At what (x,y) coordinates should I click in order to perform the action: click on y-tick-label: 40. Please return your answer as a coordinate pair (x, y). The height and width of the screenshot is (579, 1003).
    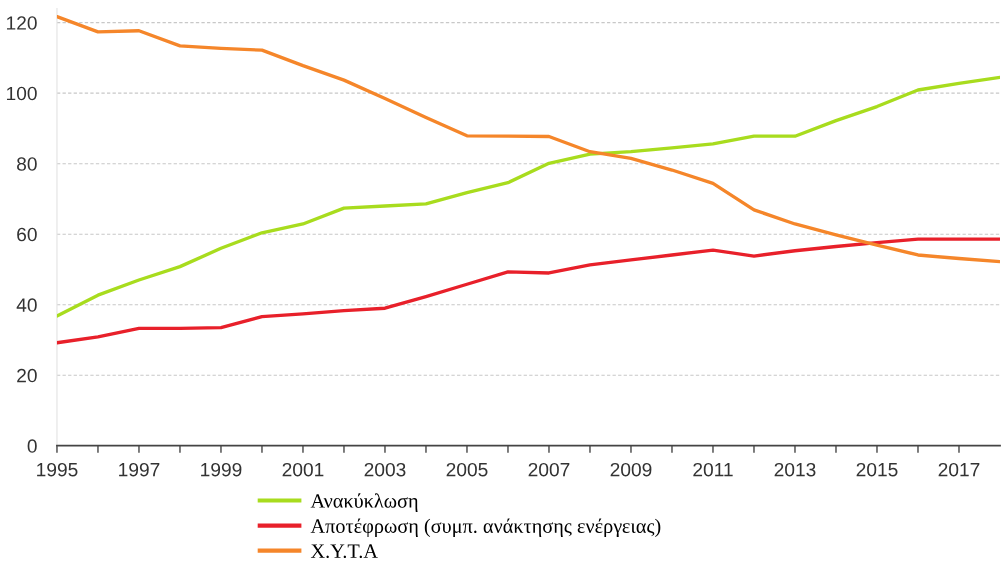
    Looking at the image, I should click on (26, 305).